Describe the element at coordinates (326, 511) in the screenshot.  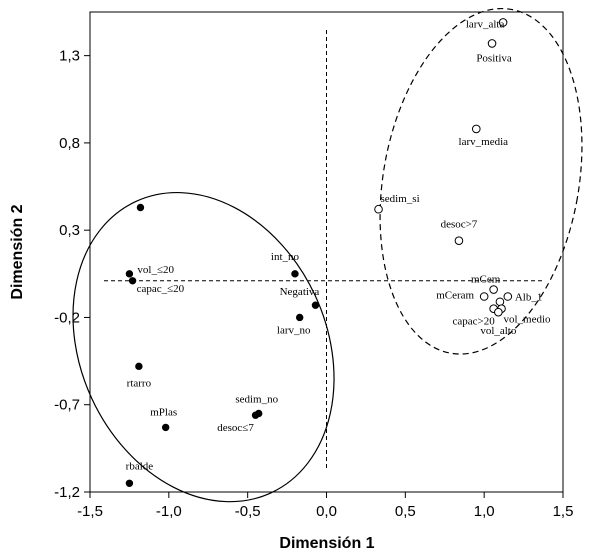
I see `x-tick-label: 0,0` at that location.